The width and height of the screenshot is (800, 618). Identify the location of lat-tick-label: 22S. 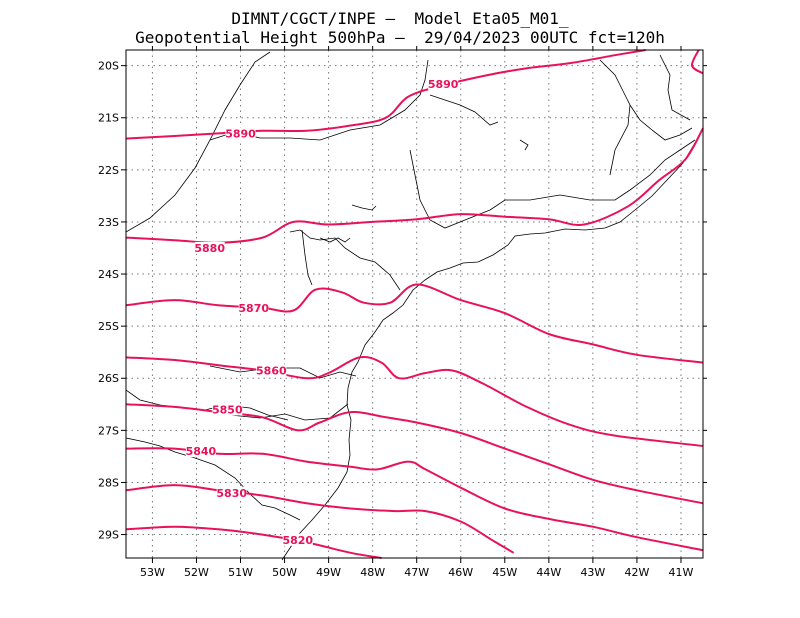
(108, 170).